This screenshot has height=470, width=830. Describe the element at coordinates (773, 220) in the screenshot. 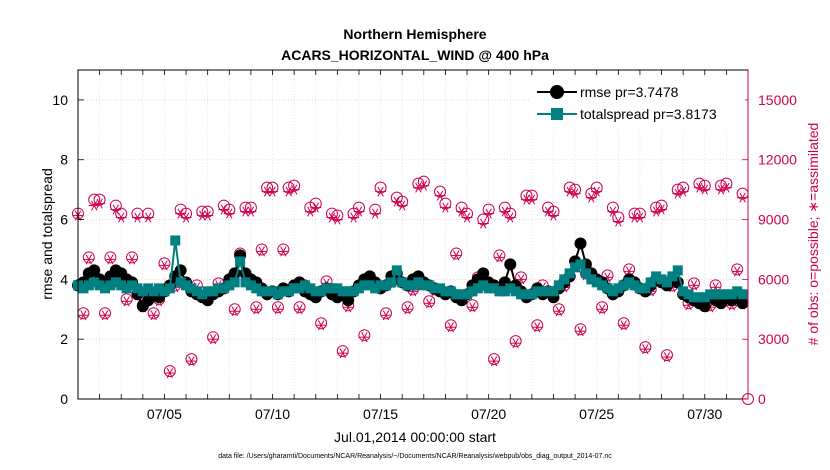

I see `y-tick-label-right: 9000` at that location.